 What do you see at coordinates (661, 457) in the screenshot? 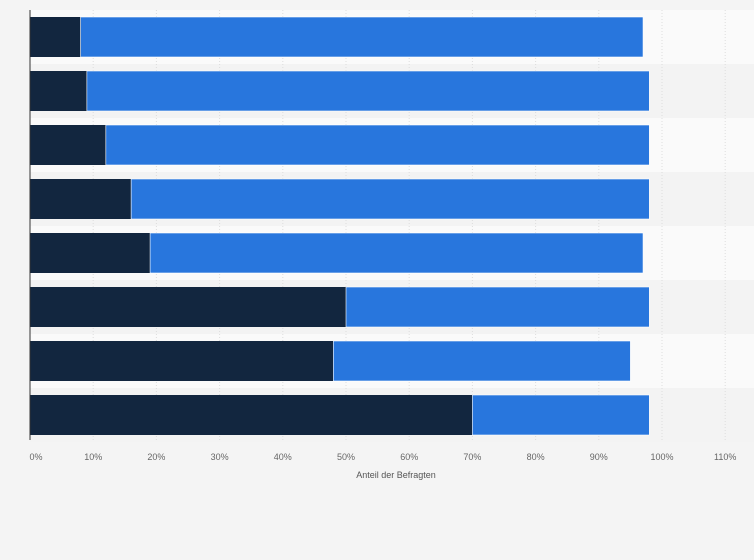
I see `x-tick-label: 100%` at bounding box center [661, 457].